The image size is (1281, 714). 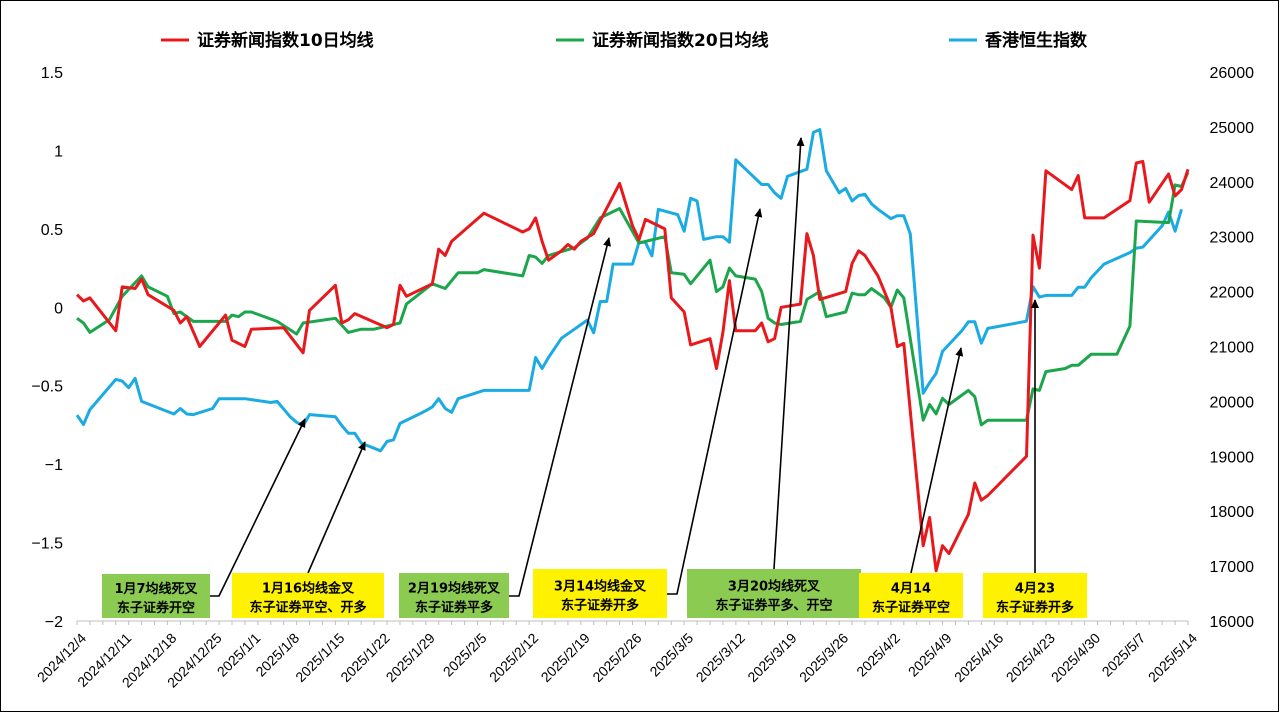 What do you see at coordinates (52, 230) in the screenshot?
I see `y-left-tick-label: 0.5` at bounding box center [52, 230].